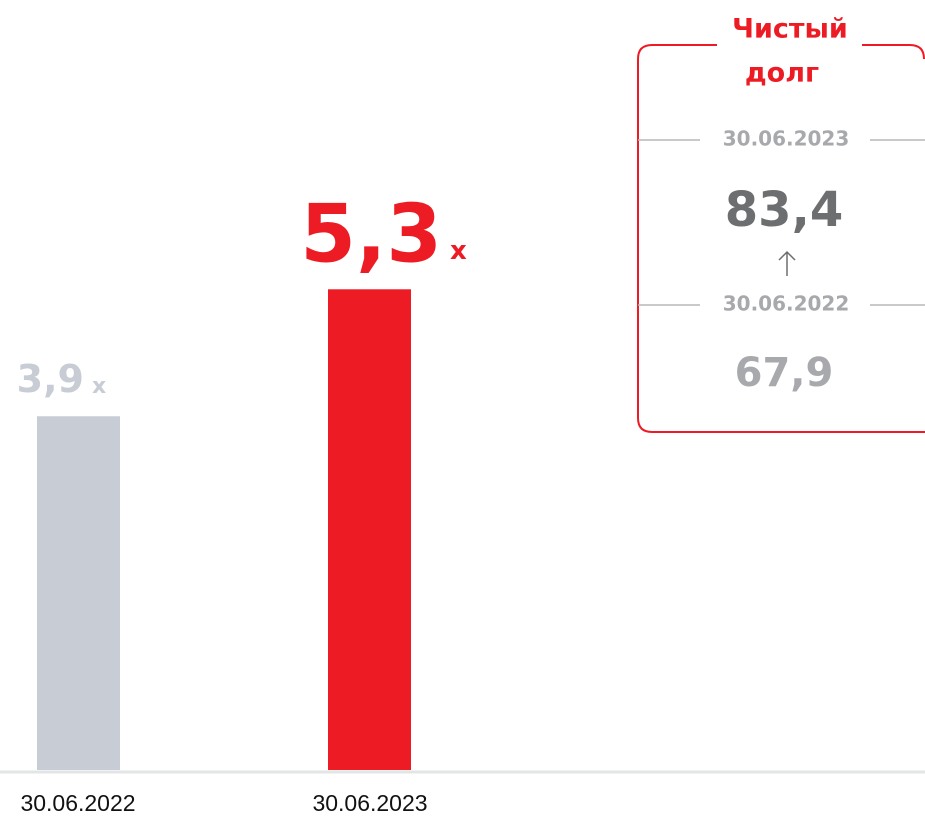  What do you see at coordinates (784, 373) in the screenshot?
I see `panel-value: 67,9` at bounding box center [784, 373].